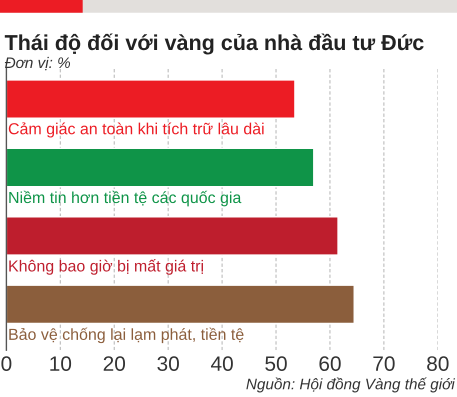 The image size is (457, 397). Describe the element at coordinates (221, 364) in the screenshot. I see `x-tick-label: 40` at that location.